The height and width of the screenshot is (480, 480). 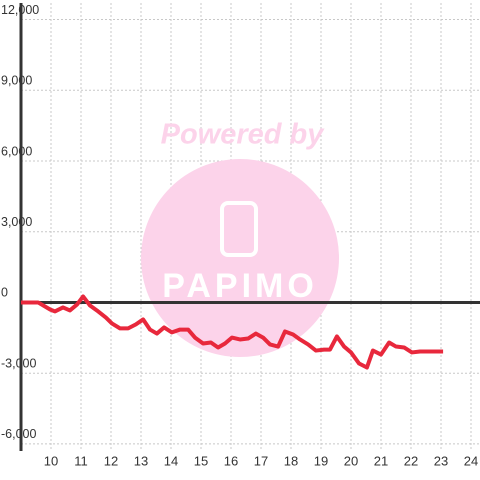 What do you see at coordinates (381, 460) in the screenshot?
I see `x-tick-label: 21` at bounding box center [381, 460].